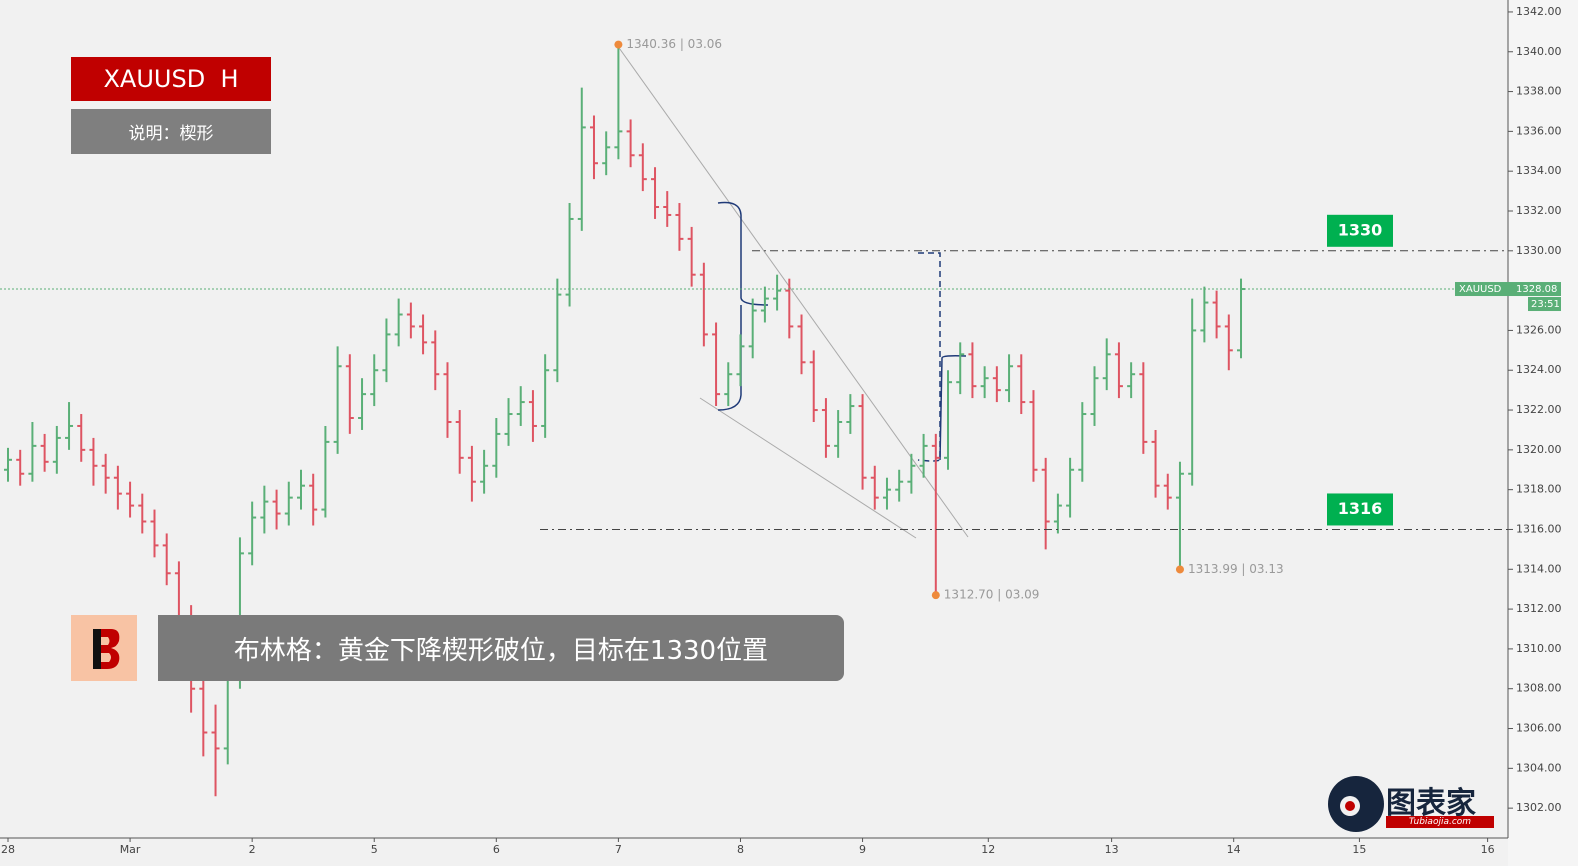 This screenshot has height=866, width=1578. Describe the element at coordinates (130, 849) in the screenshot. I see `x-tick-label: Mar` at that location.